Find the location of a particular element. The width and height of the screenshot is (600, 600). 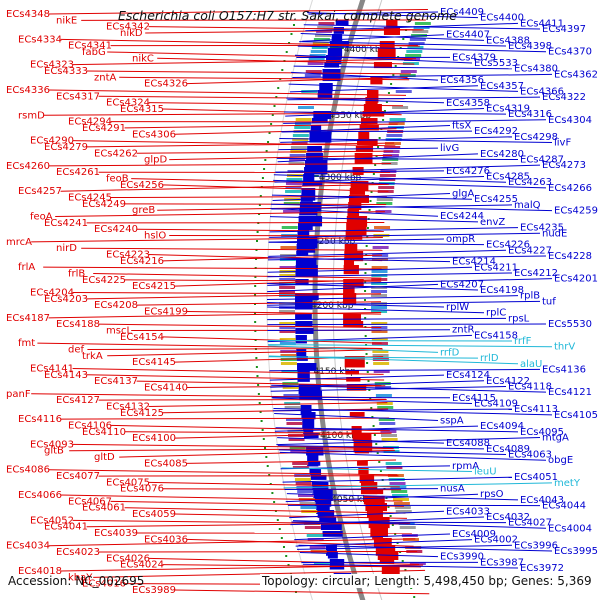

gene-label: ECs4208 is located at coordinates (116, 305).